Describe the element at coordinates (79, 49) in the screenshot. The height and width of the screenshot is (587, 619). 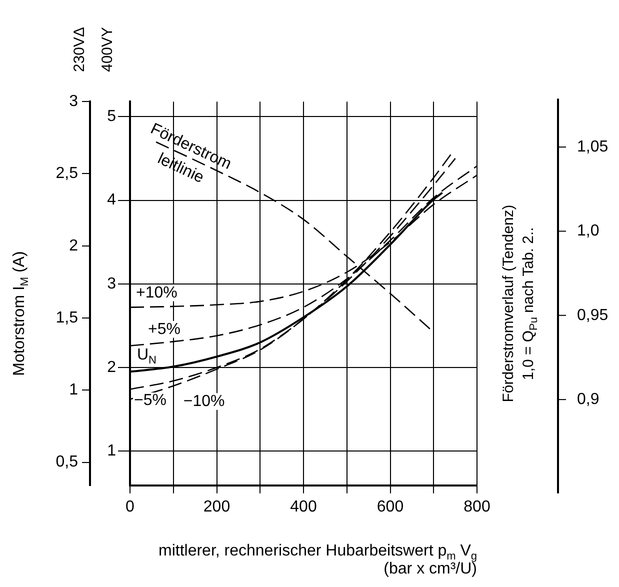
I see `text: 230VΔ` at that location.